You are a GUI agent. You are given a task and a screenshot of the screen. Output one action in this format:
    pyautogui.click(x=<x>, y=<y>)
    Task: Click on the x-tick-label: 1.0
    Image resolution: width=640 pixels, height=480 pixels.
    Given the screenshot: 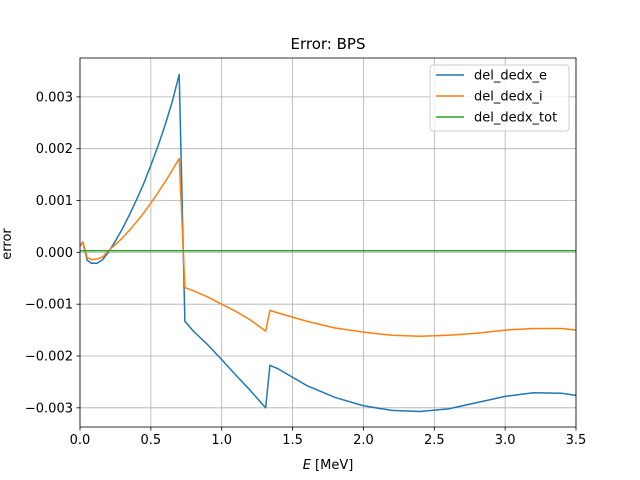 What is the action you would take?
    pyautogui.click(x=221, y=440)
    